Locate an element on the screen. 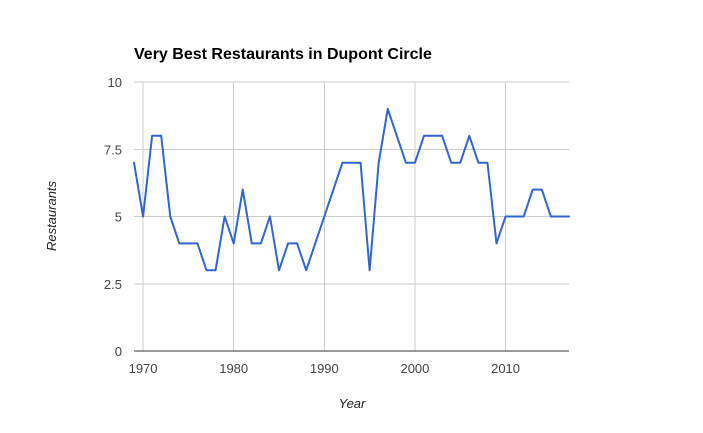 The width and height of the screenshot is (703, 433). x-axis-label: Year is located at coordinates (352, 403).